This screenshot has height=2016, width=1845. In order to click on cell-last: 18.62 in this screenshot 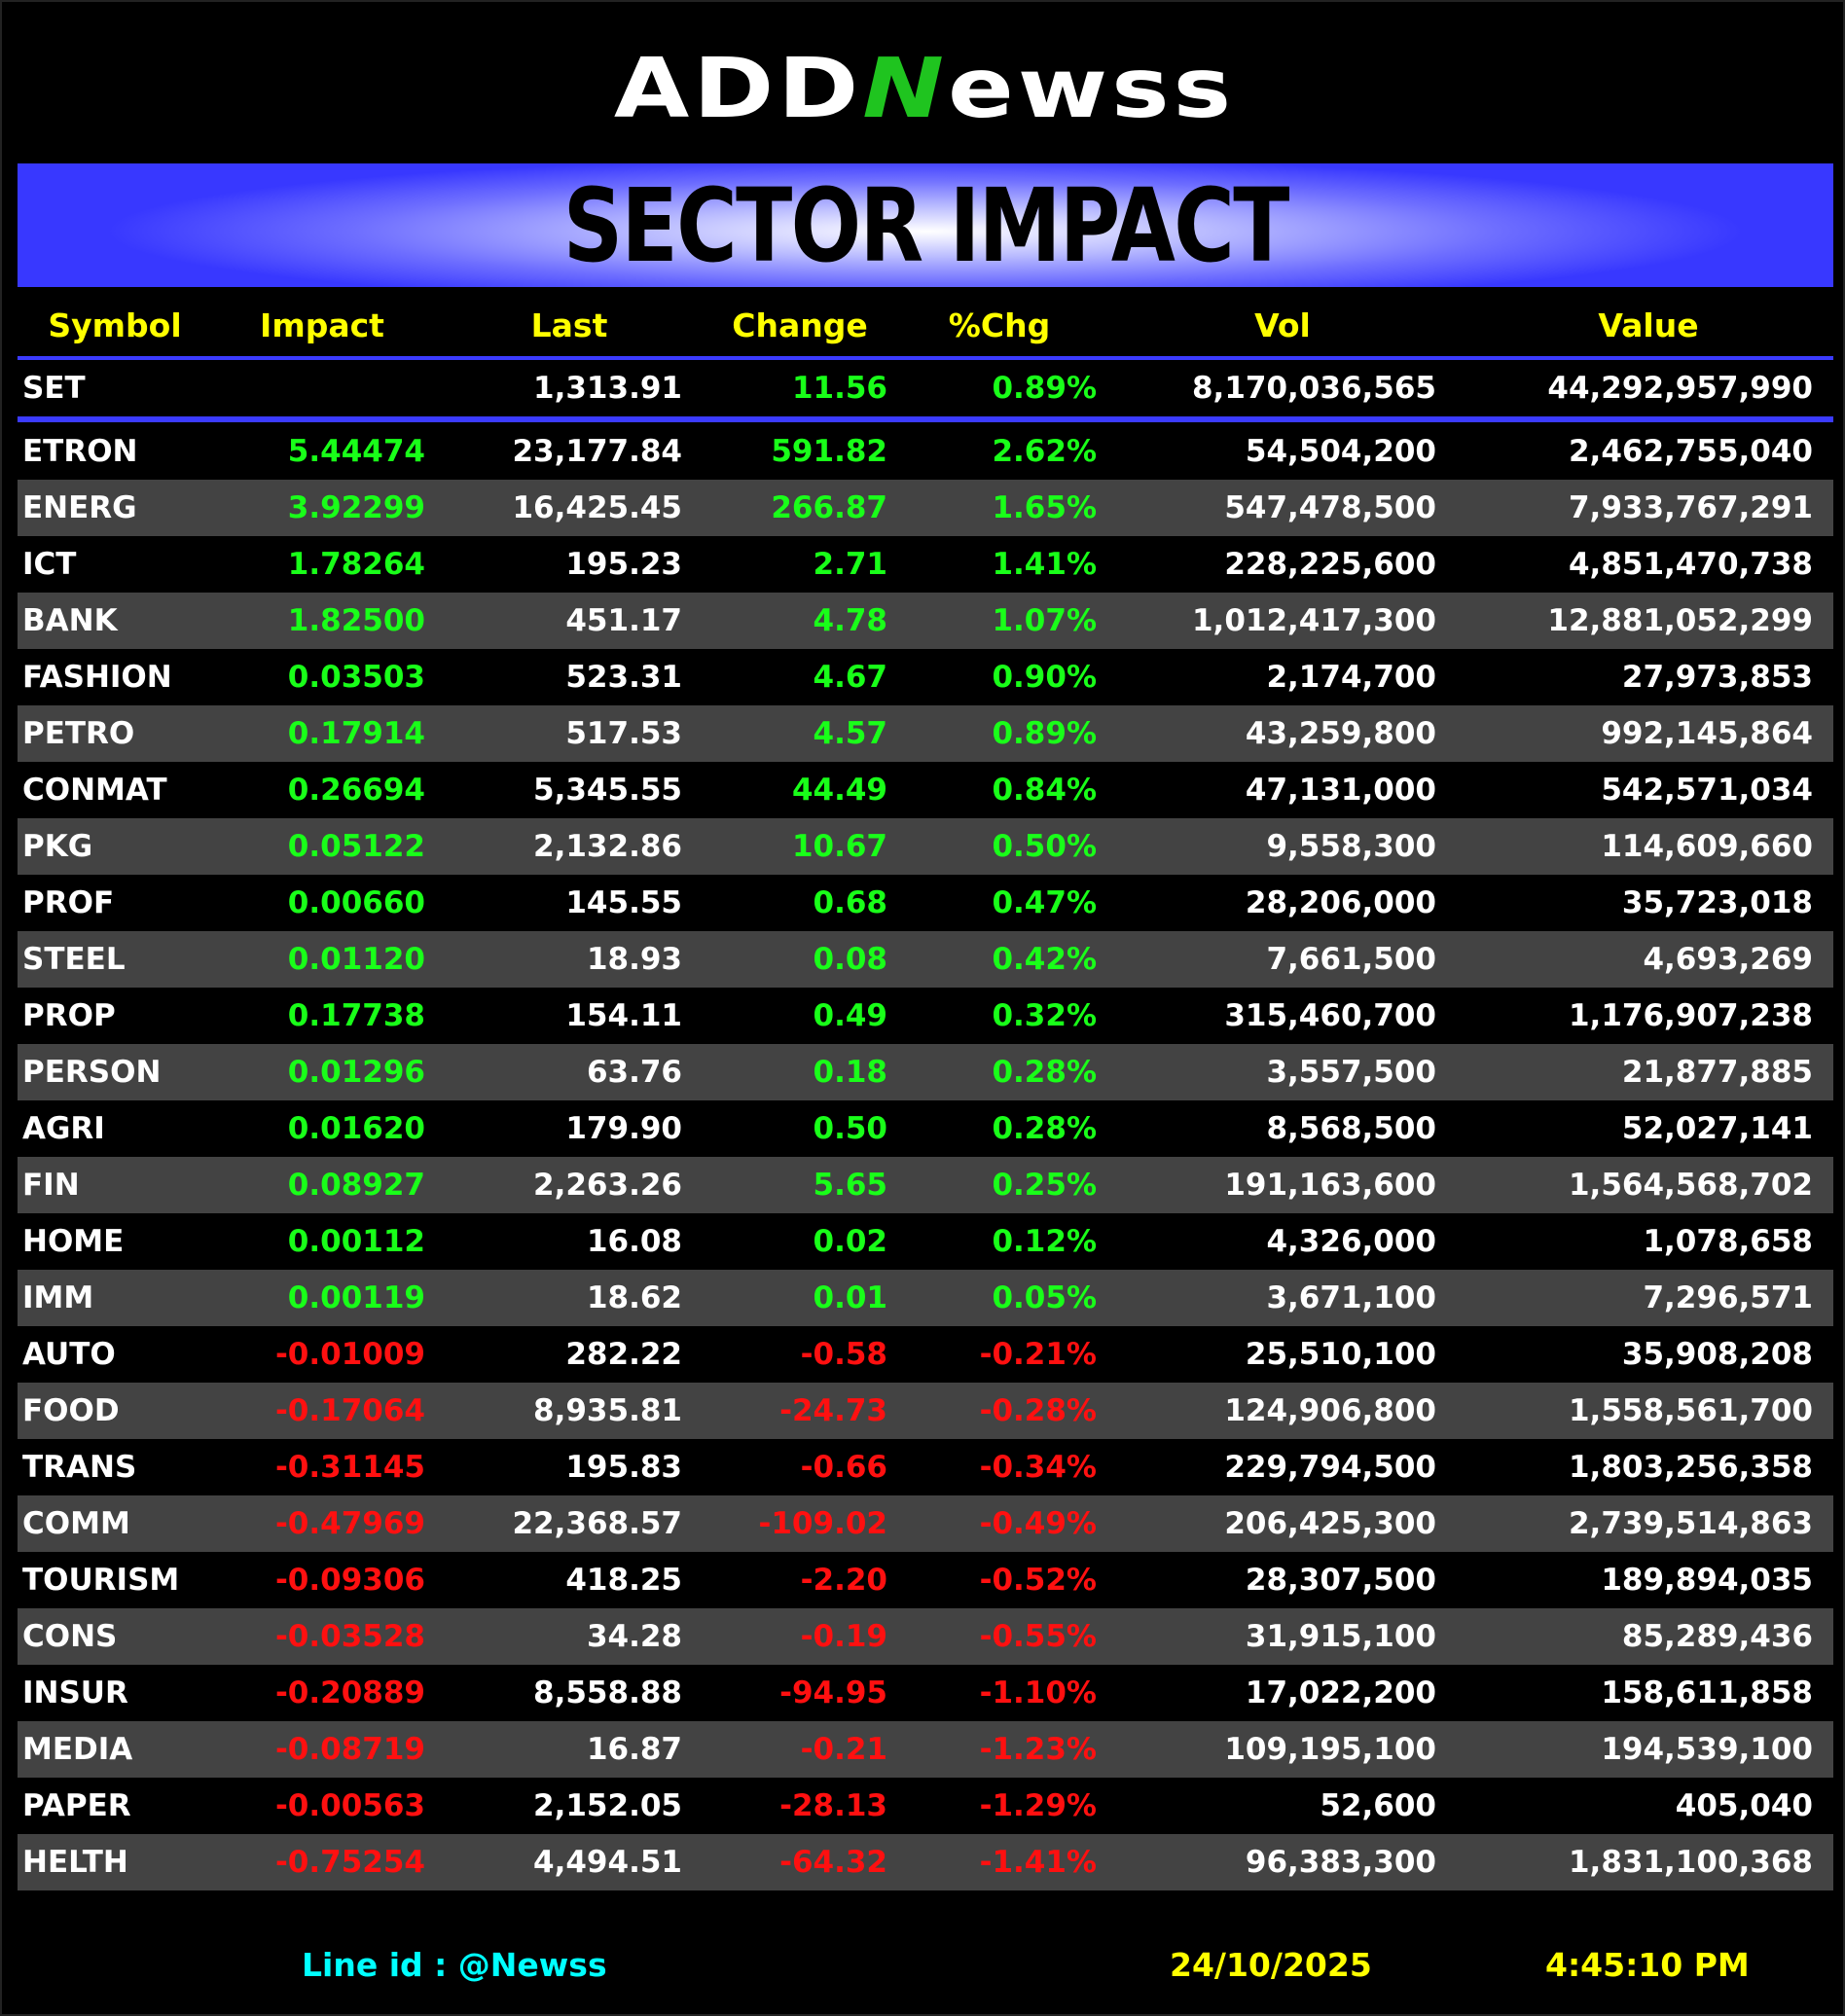, I will do `click(634, 1297)`.